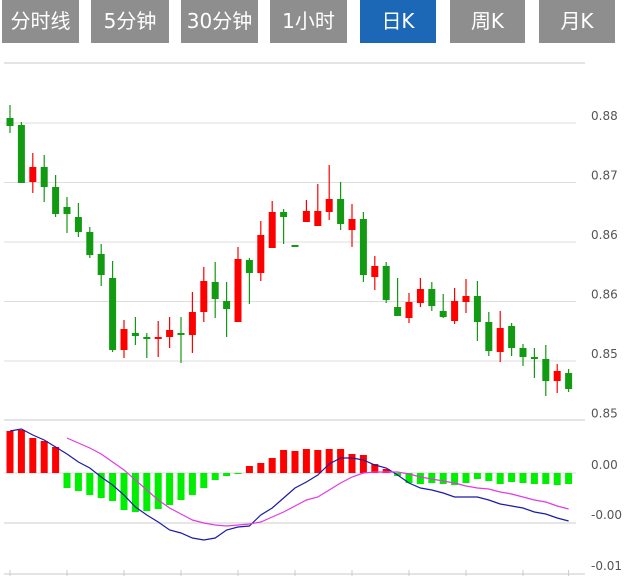 Image resolution: width=637 pixels, height=576 pixels. I want to click on macd-axis-label: -0.00, so click(606, 515).